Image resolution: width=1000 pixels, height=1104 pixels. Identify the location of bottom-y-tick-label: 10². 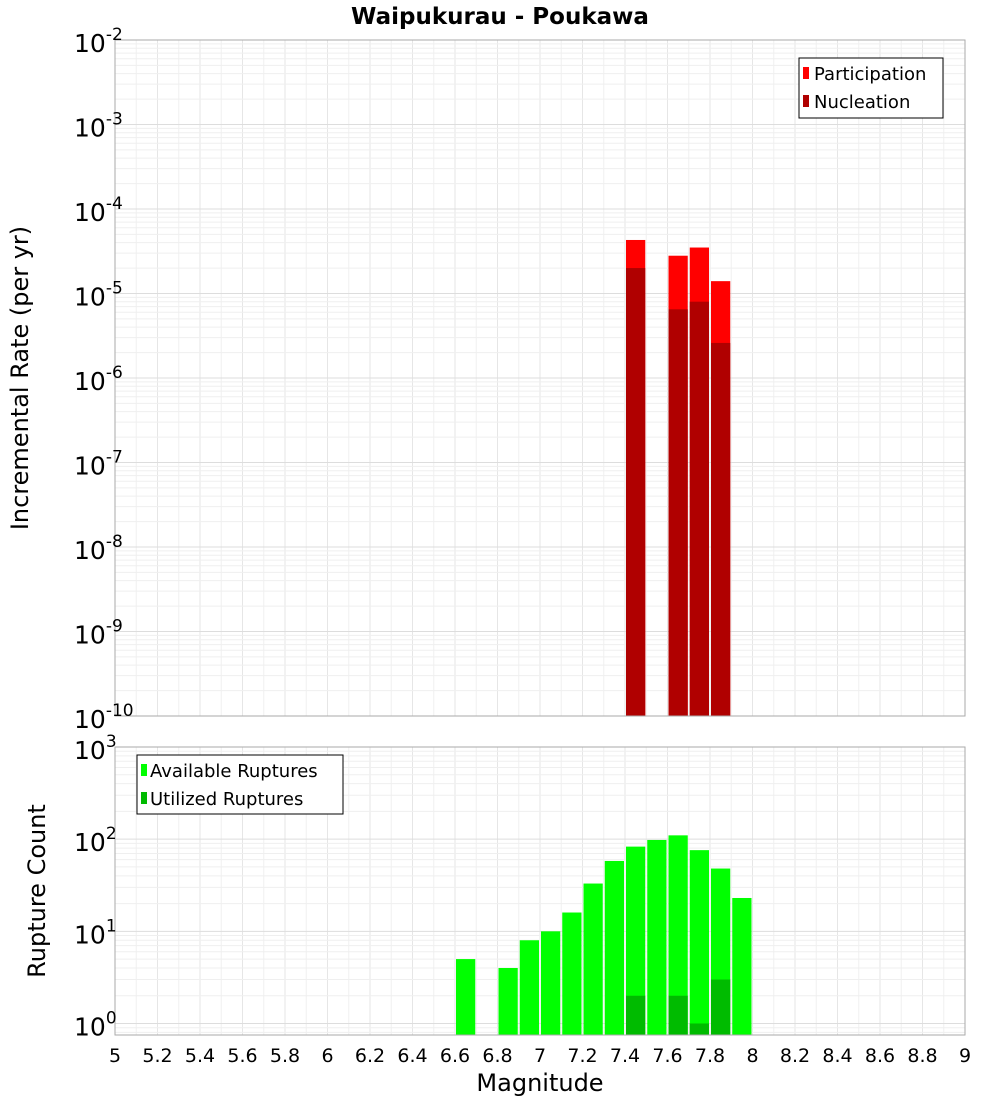
(95, 840).